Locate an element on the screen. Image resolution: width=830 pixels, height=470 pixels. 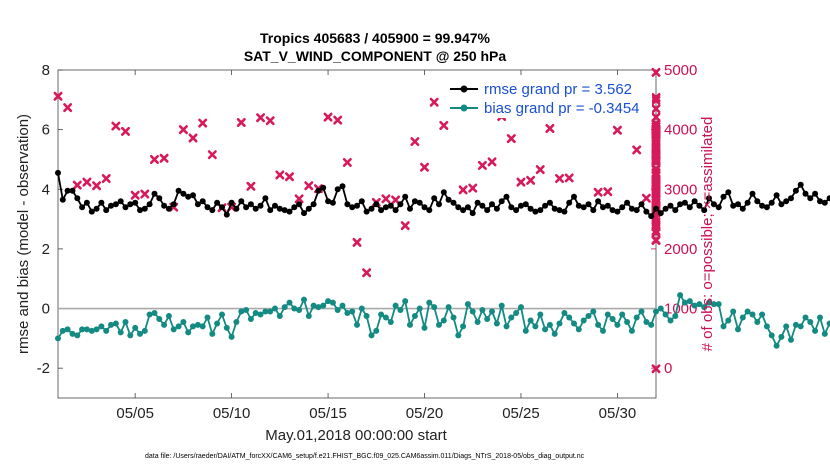
x-tick-label: 05/30 is located at coordinates (618, 413).